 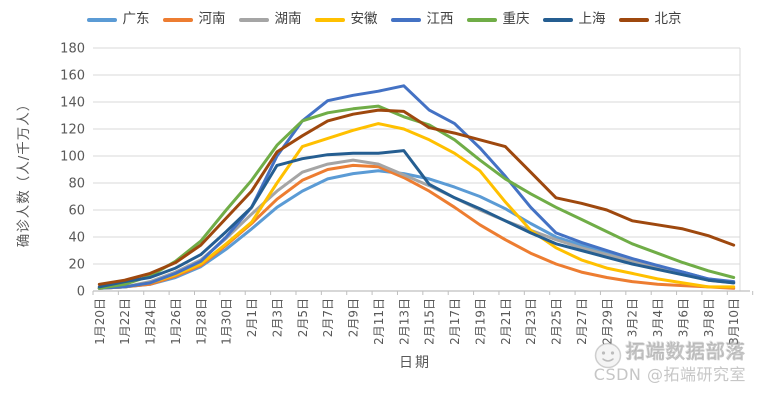 I want to click on legend-label: 湖南, so click(x=288, y=19).